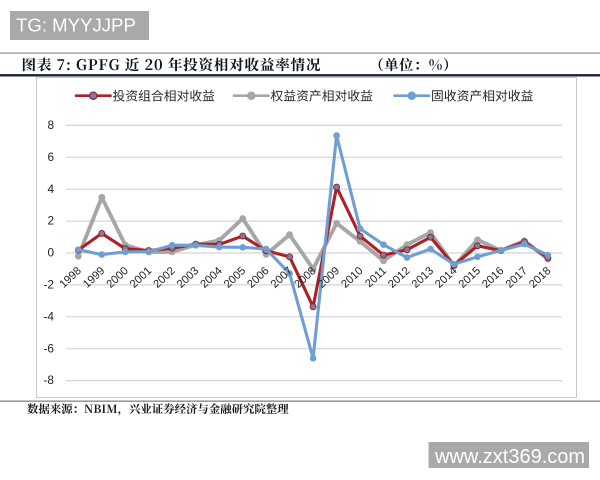 The width and height of the screenshot is (600, 480). I want to click on svg-text: -8, so click(49, 380).